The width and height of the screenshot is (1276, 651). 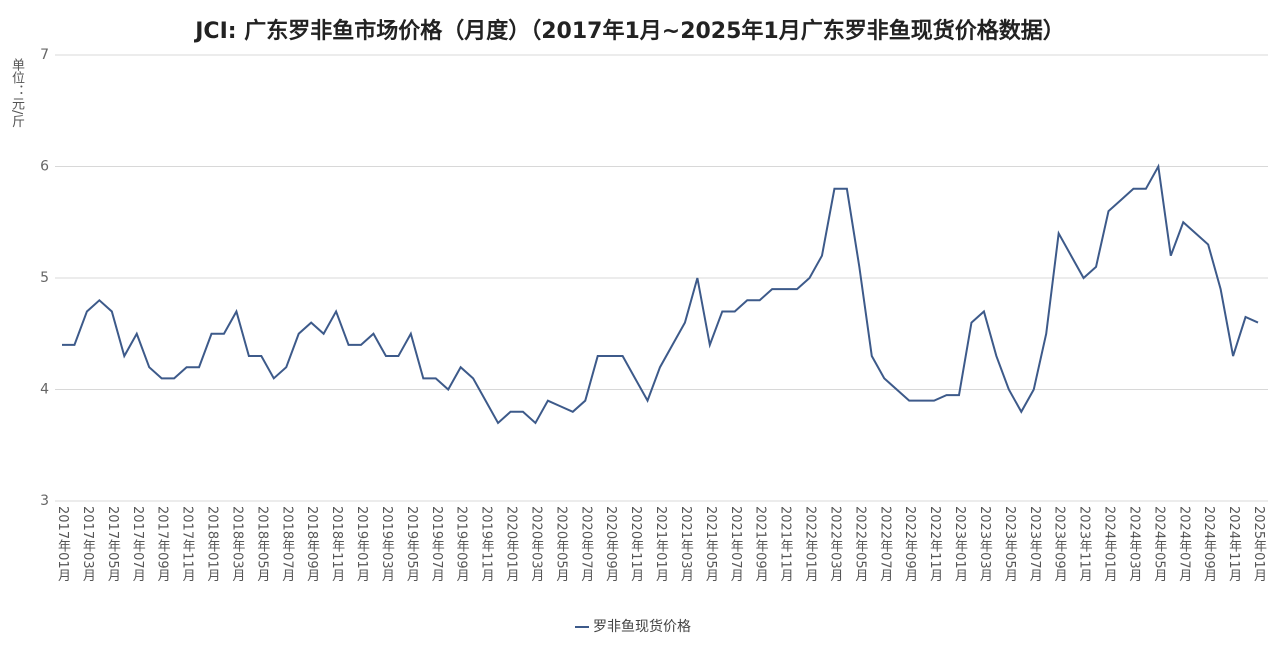 I want to click on x-tick-label: 2024年01月, so click(x=1109, y=544).